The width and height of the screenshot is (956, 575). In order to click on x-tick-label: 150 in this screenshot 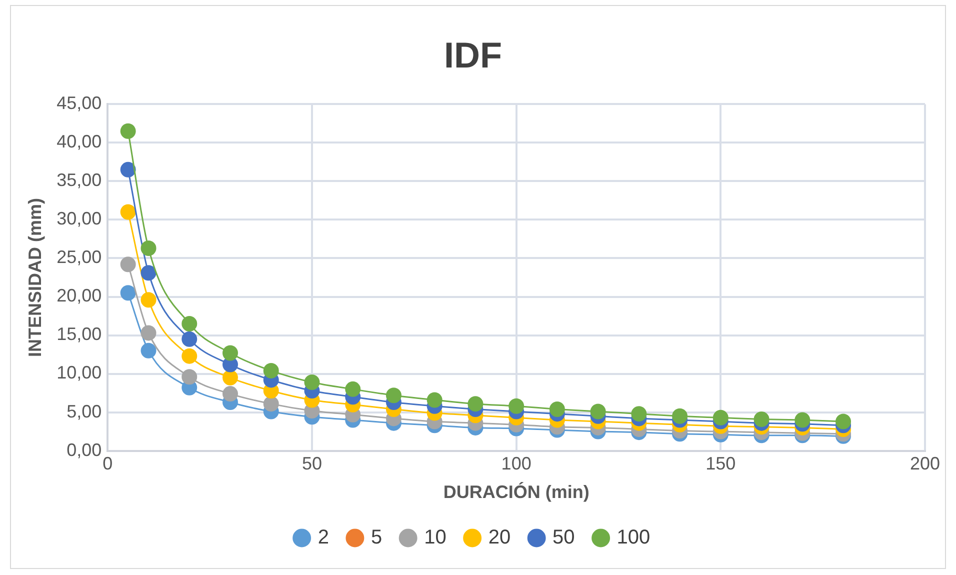, I will do `click(721, 464)`.